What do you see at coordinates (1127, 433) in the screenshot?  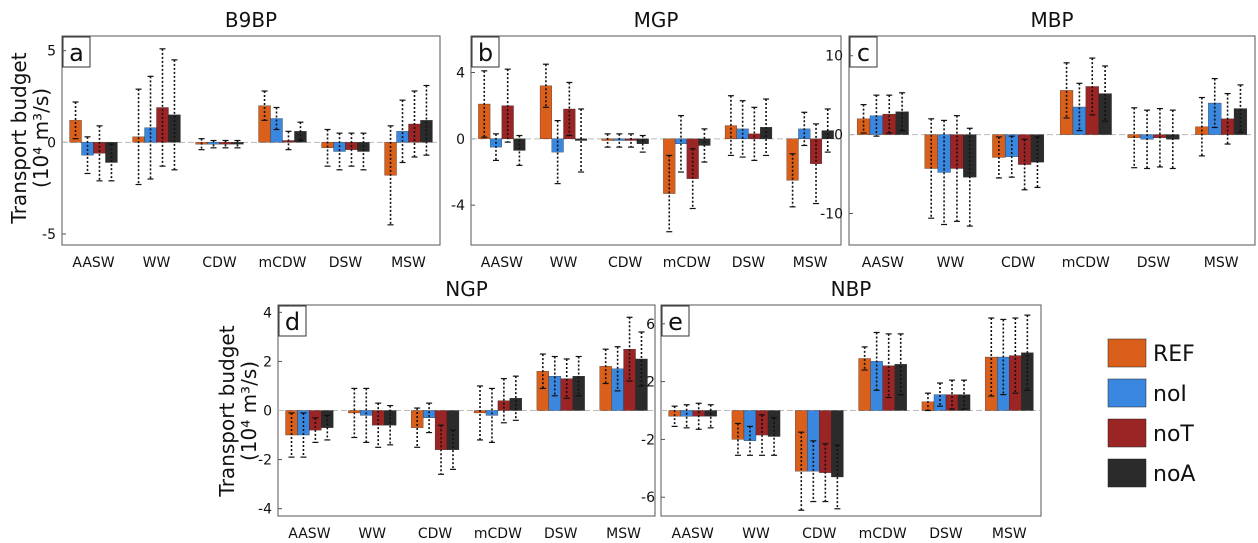 I see `legend-swatch-noT` at bounding box center [1127, 433].